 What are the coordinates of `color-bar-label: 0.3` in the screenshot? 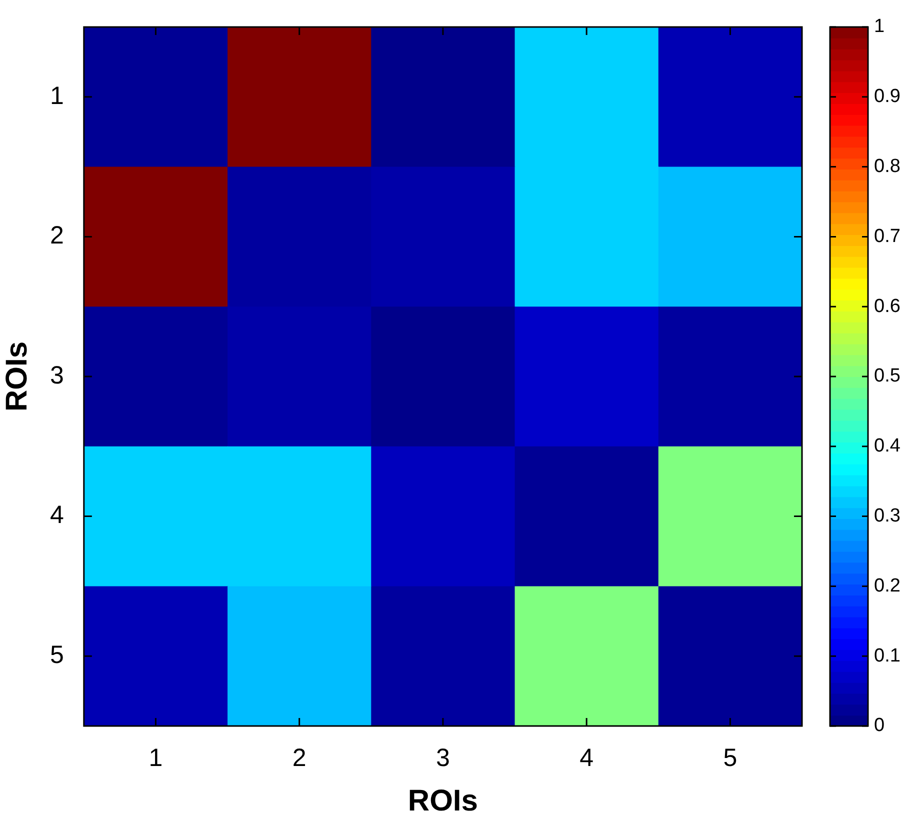 It's located at (887, 516).